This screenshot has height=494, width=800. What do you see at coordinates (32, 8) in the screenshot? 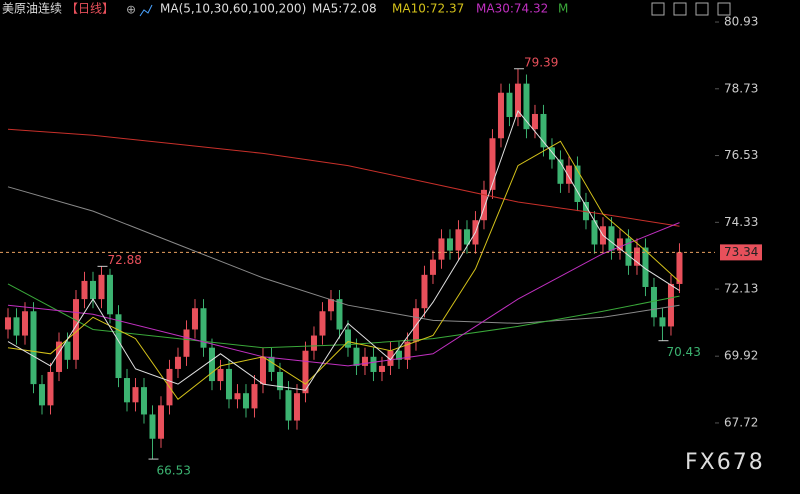
I see `legend-item: 美原油连续` at bounding box center [32, 8].